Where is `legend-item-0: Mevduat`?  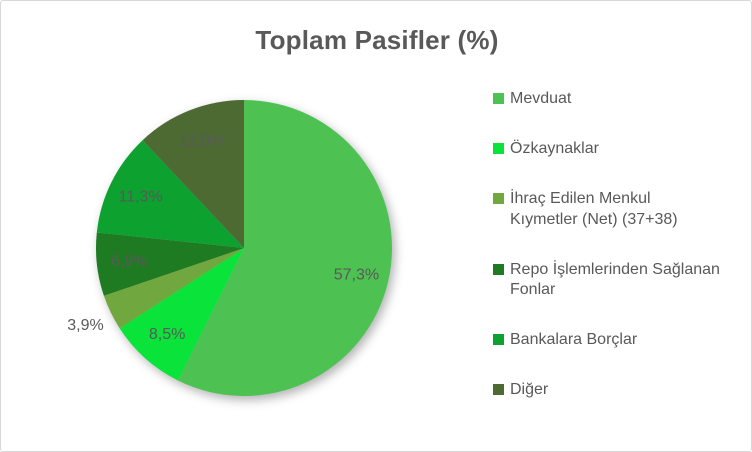
legend-item-0: Mevduat is located at coordinates (532, 99).